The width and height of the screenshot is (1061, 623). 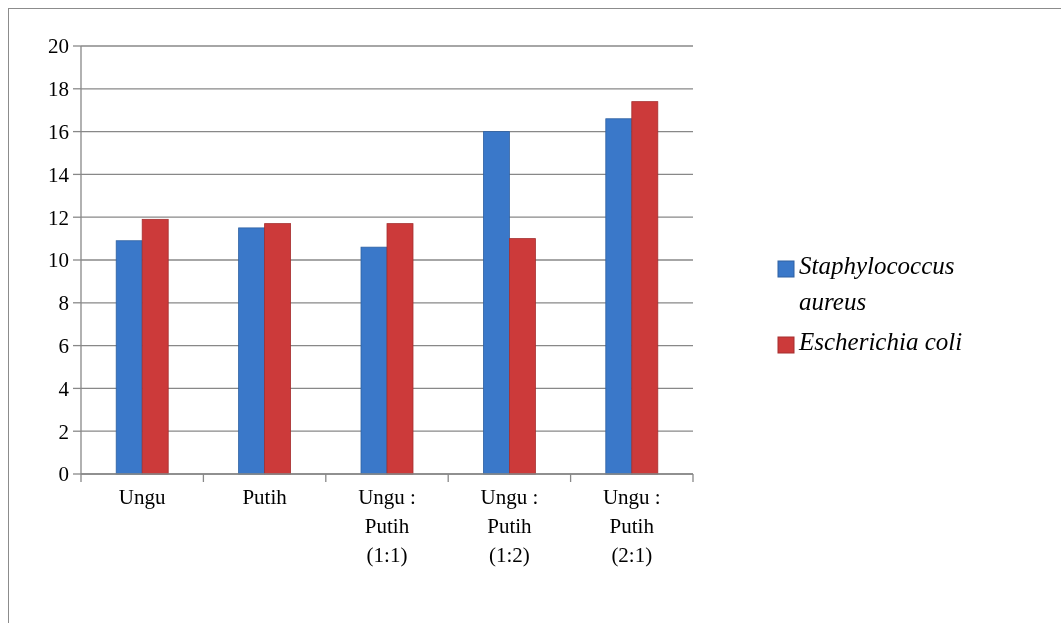 I want to click on y-tick-label: 14, so click(x=59, y=174).